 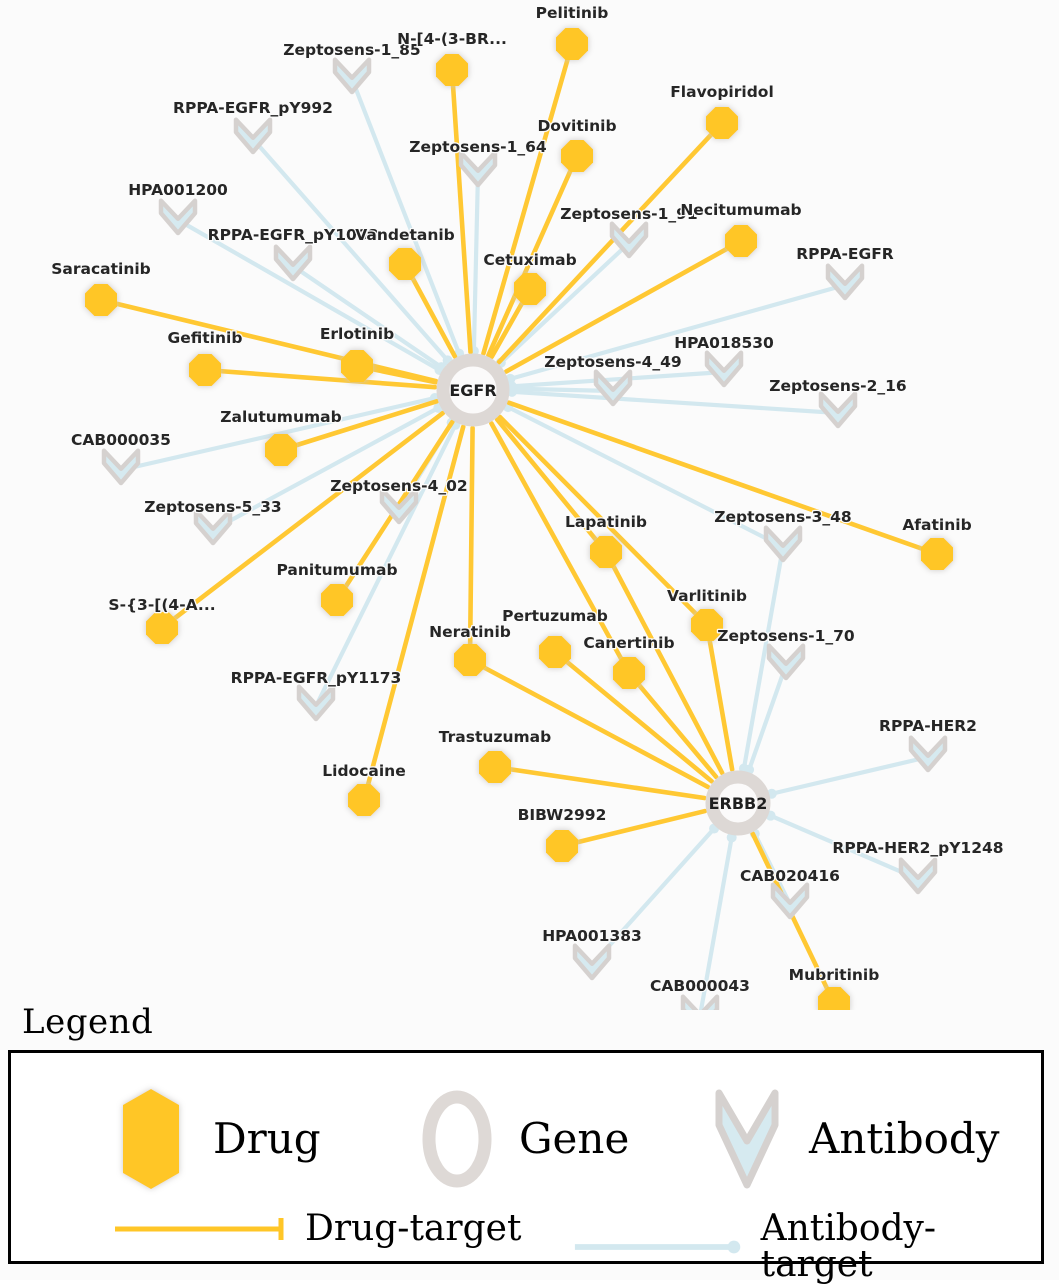 What do you see at coordinates (478, 147) in the screenshot?
I see `antibody-node-label: Zeptosens-1_64` at bounding box center [478, 147].